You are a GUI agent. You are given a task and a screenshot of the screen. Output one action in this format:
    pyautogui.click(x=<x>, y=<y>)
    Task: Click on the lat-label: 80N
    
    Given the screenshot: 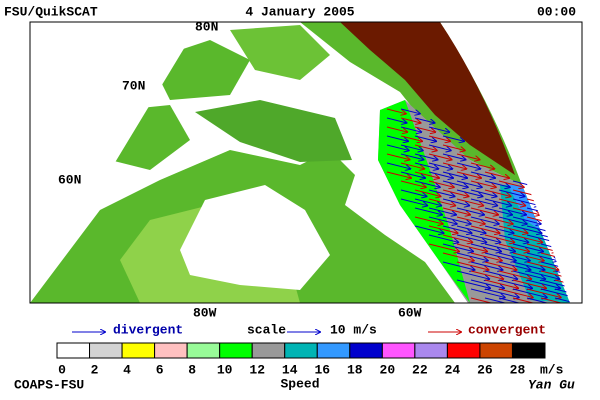 What is the action you would take?
    pyautogui.click(x=206, y=26)
    